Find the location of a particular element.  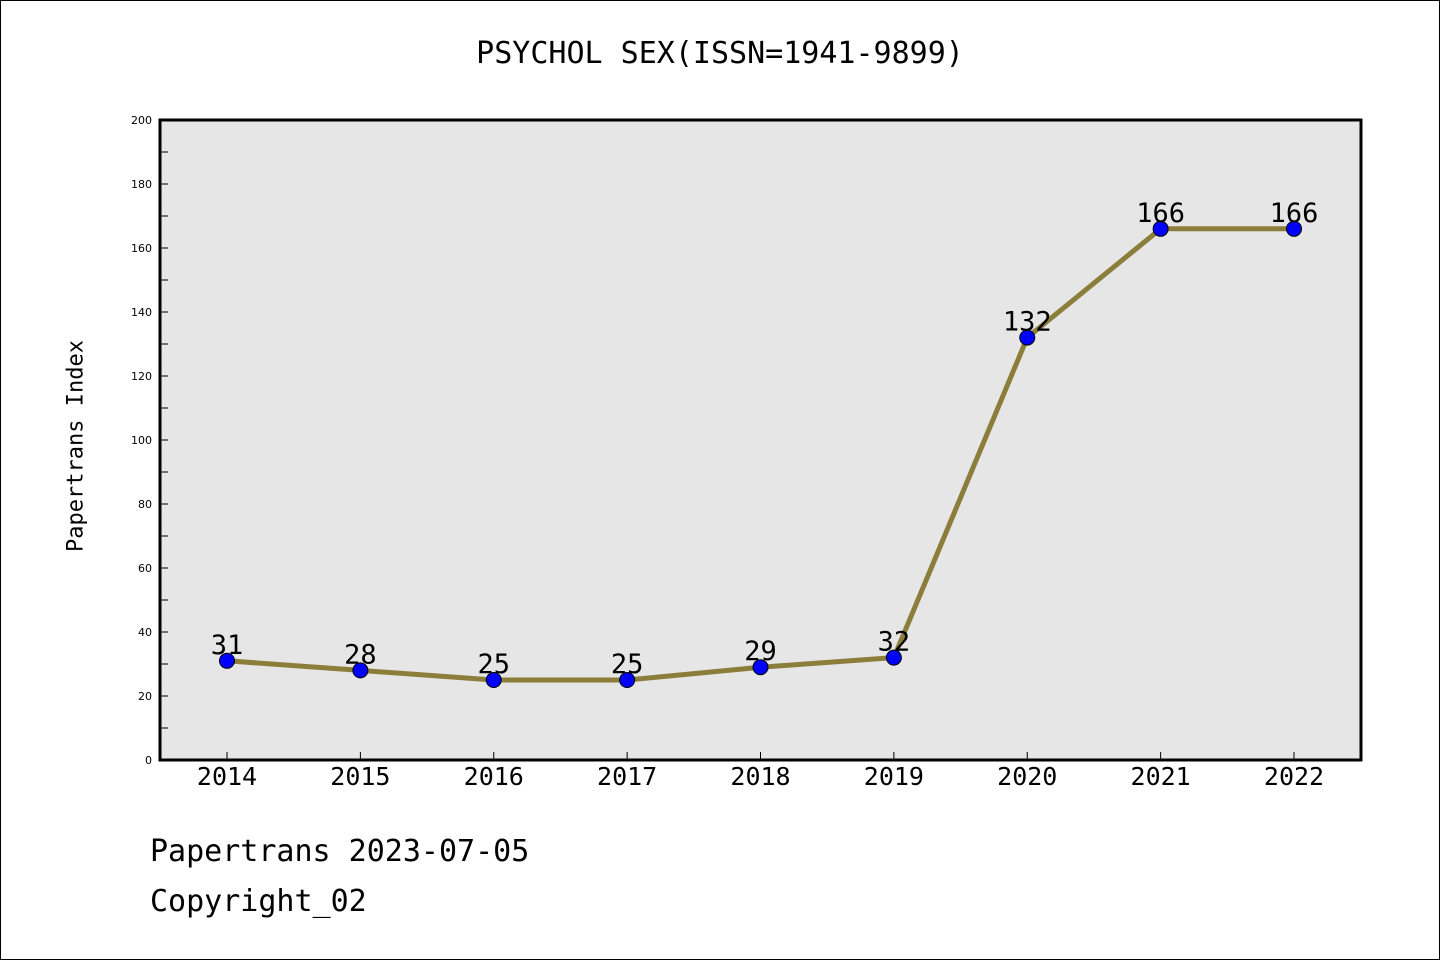

footer-date: Papertrans 2023-07-05 is located at coordinates (340, 851).